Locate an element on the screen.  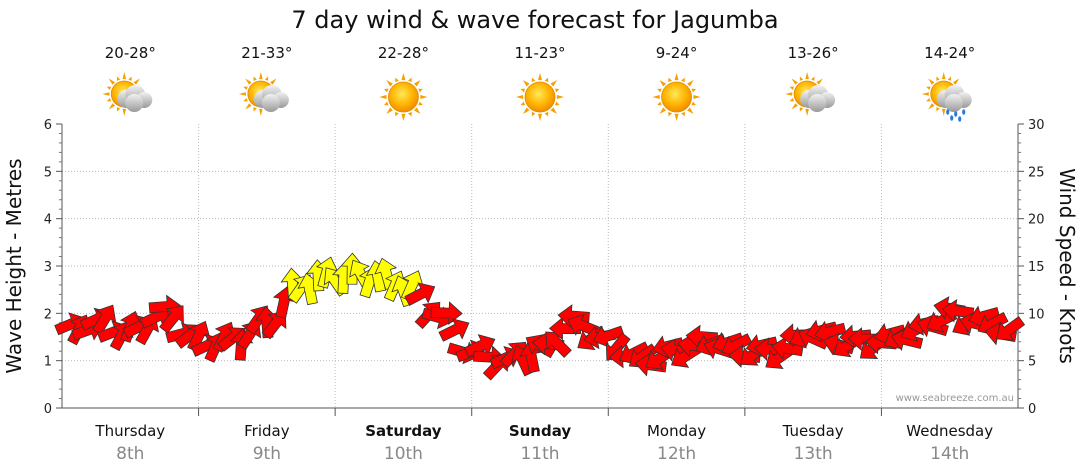
day-date-label: 10th is located at coordinates (403, 454).